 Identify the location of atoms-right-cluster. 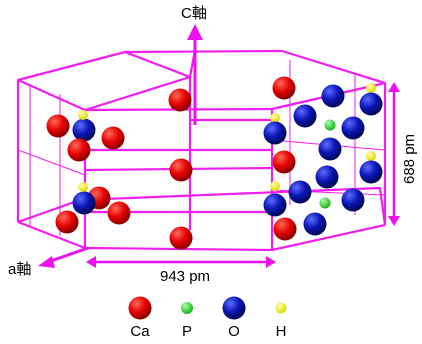
(323, 158).